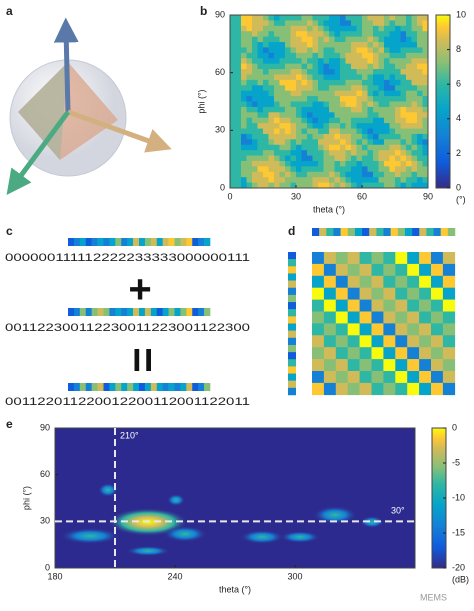 The width and height of the screenshot is (474, 611). What do you see at coordinates (229, 196) in the screenshot?
I see `x-tick-label: 0` at bounding box center [229, 196].